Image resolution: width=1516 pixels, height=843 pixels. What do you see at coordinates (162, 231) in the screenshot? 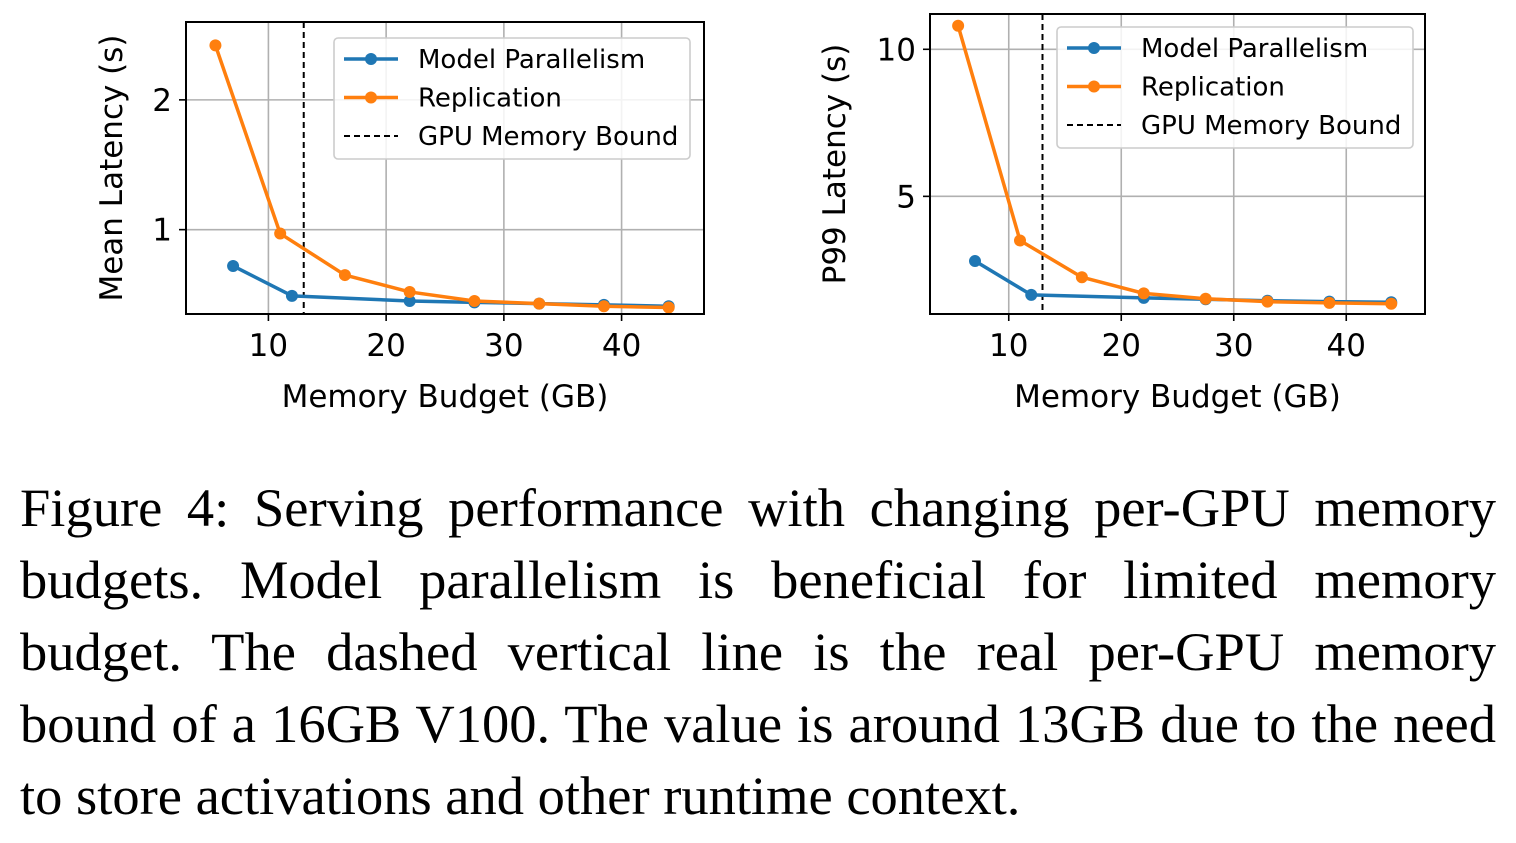
I see `y-tick-label: 1` at bounding box center [162, 231].